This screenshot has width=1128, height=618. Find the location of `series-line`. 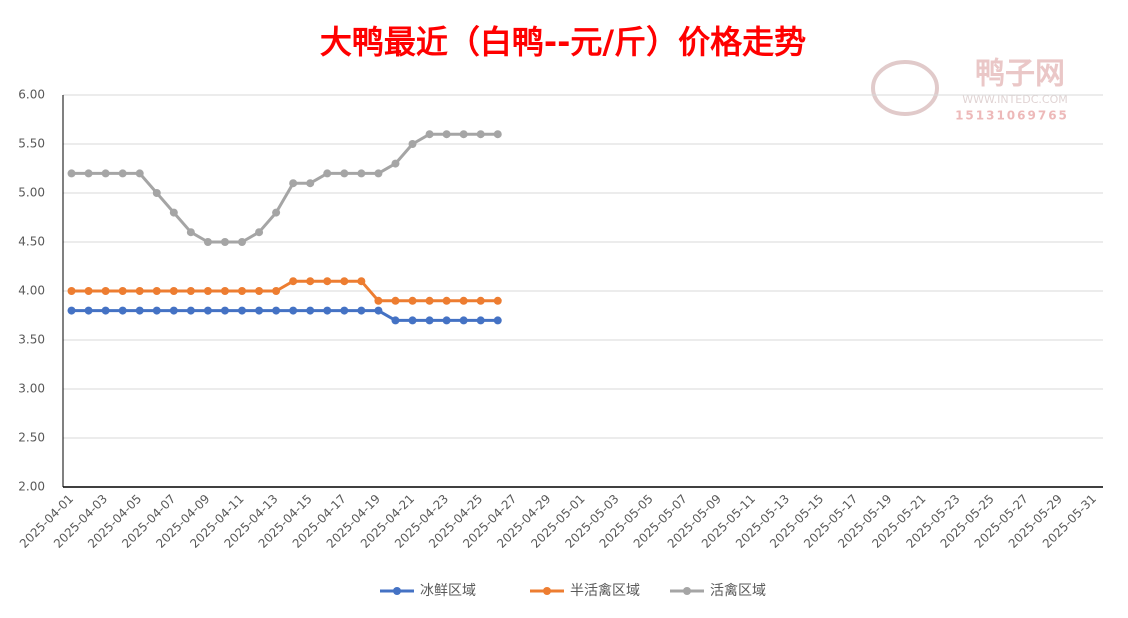

series-line is located at coordinates (284, 315).